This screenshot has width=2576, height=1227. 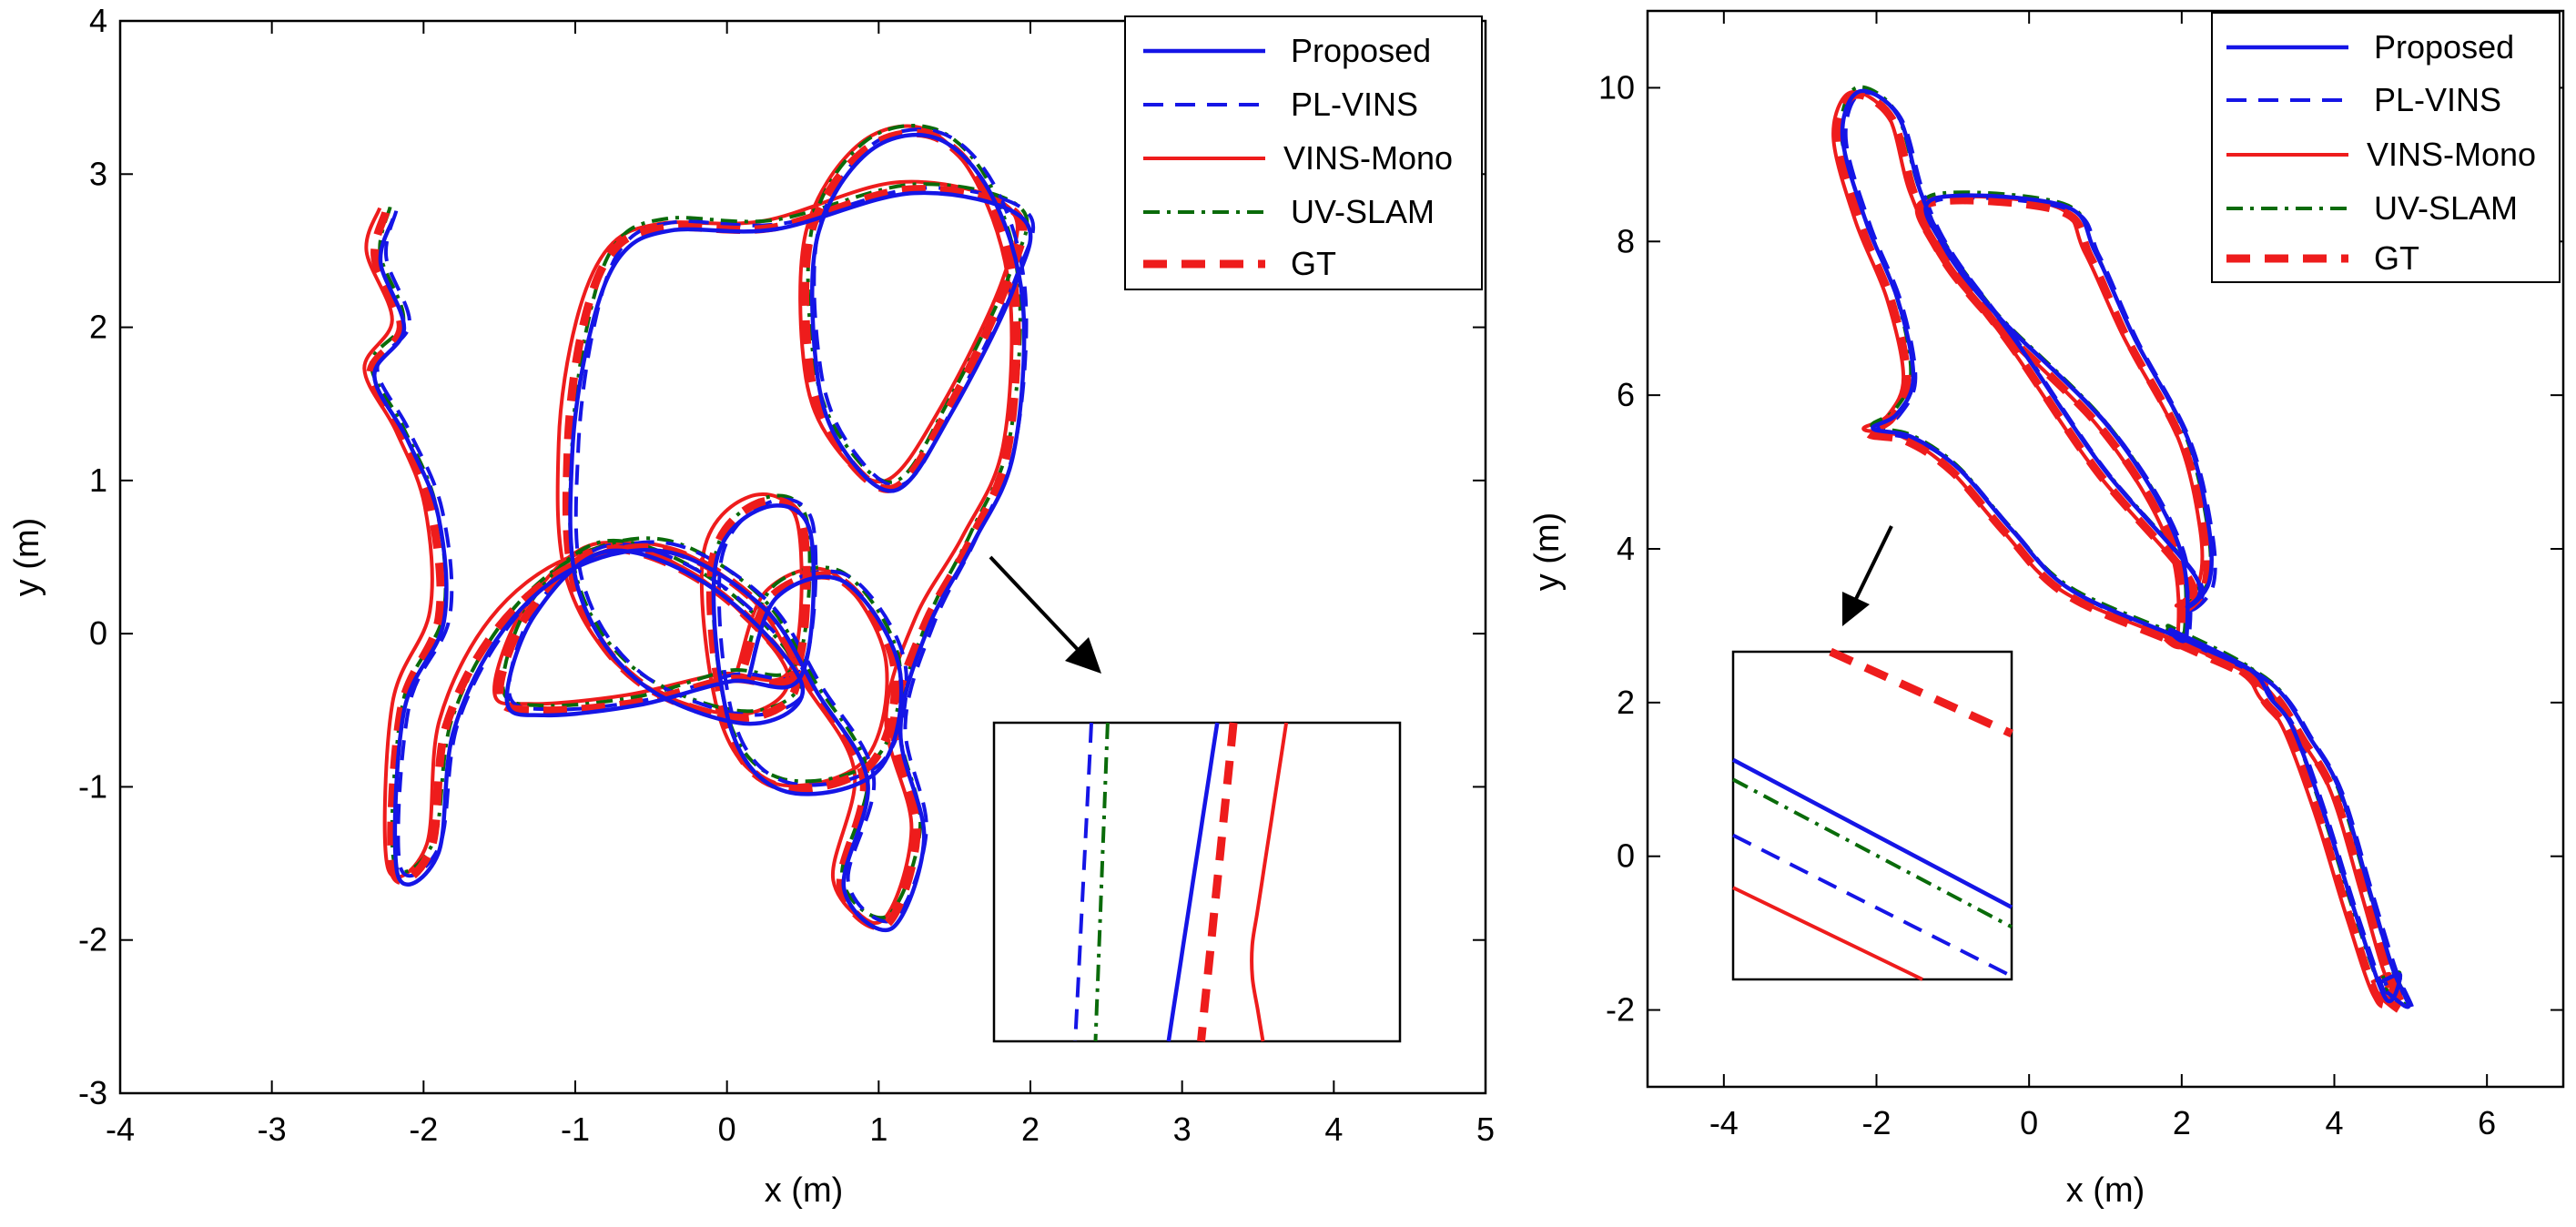 I want to click on x-axis-label-left: x (m), so click(x=804, y=1190).